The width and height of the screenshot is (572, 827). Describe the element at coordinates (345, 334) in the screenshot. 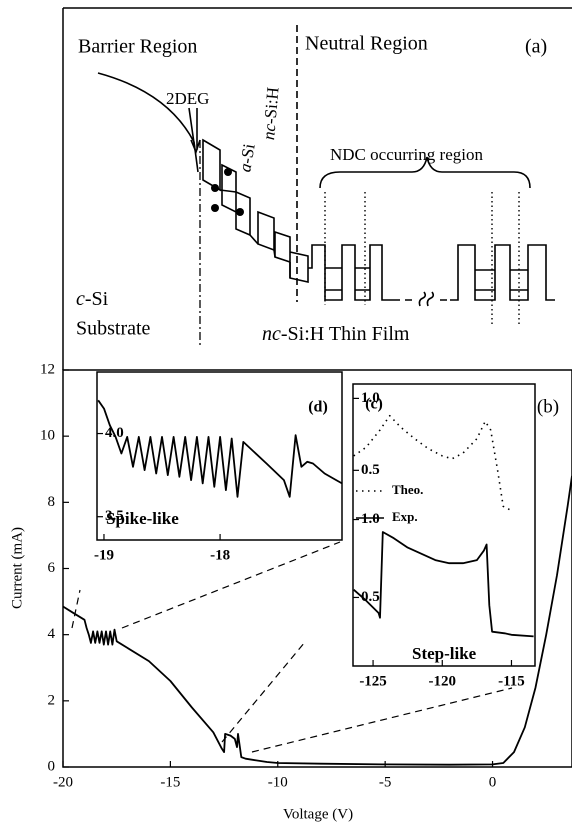

I see `label-part: -Si:H Thin Film` at that location.